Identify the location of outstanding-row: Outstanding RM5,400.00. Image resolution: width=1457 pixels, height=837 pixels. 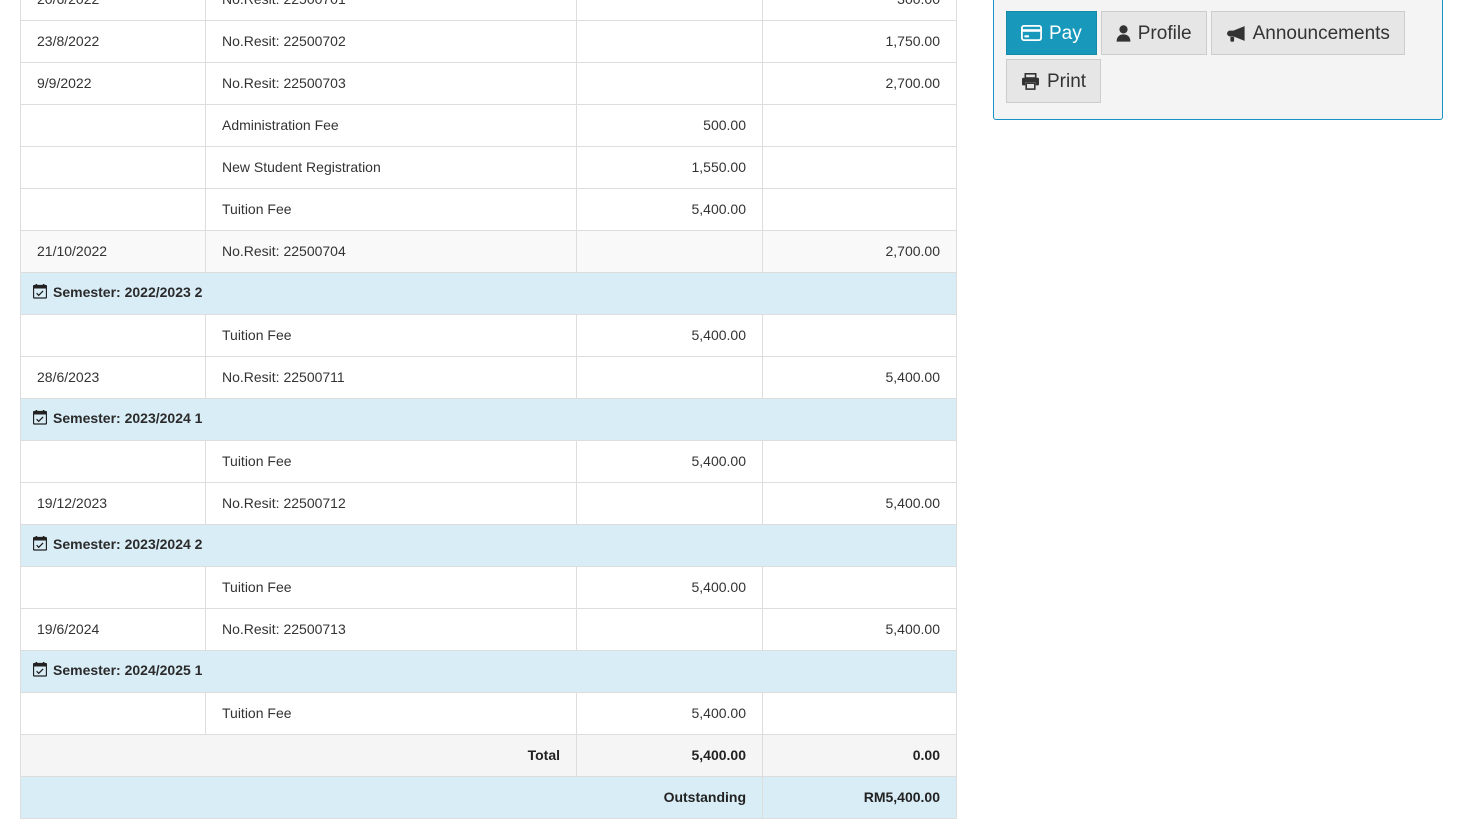
(488, 797).